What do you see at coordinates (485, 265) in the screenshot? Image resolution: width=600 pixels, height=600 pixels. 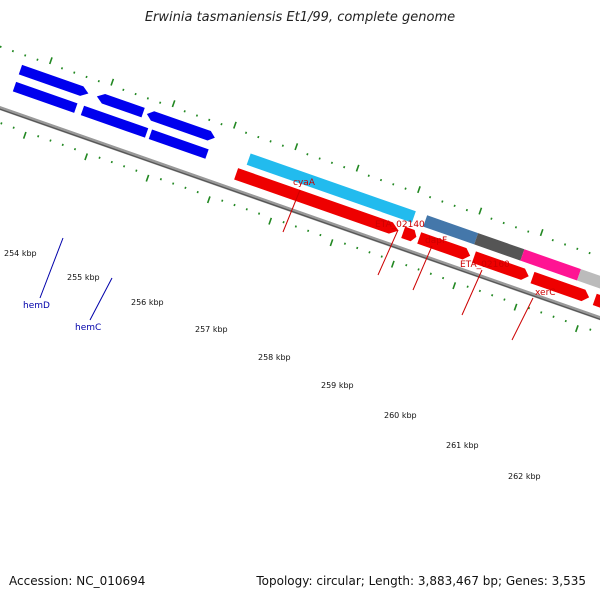 I see `label-ETA_02160: ETA_02160` at bounding box center [485, 265].